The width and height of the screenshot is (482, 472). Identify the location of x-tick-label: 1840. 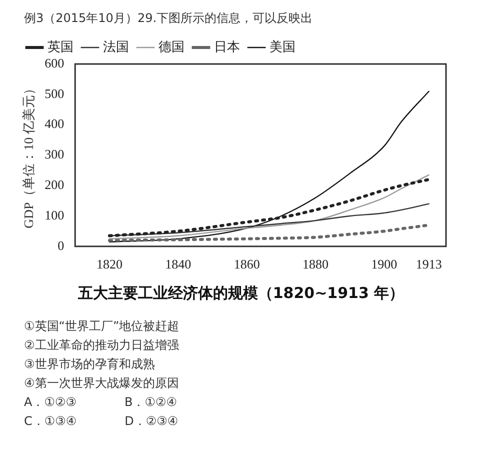
(178, 264).